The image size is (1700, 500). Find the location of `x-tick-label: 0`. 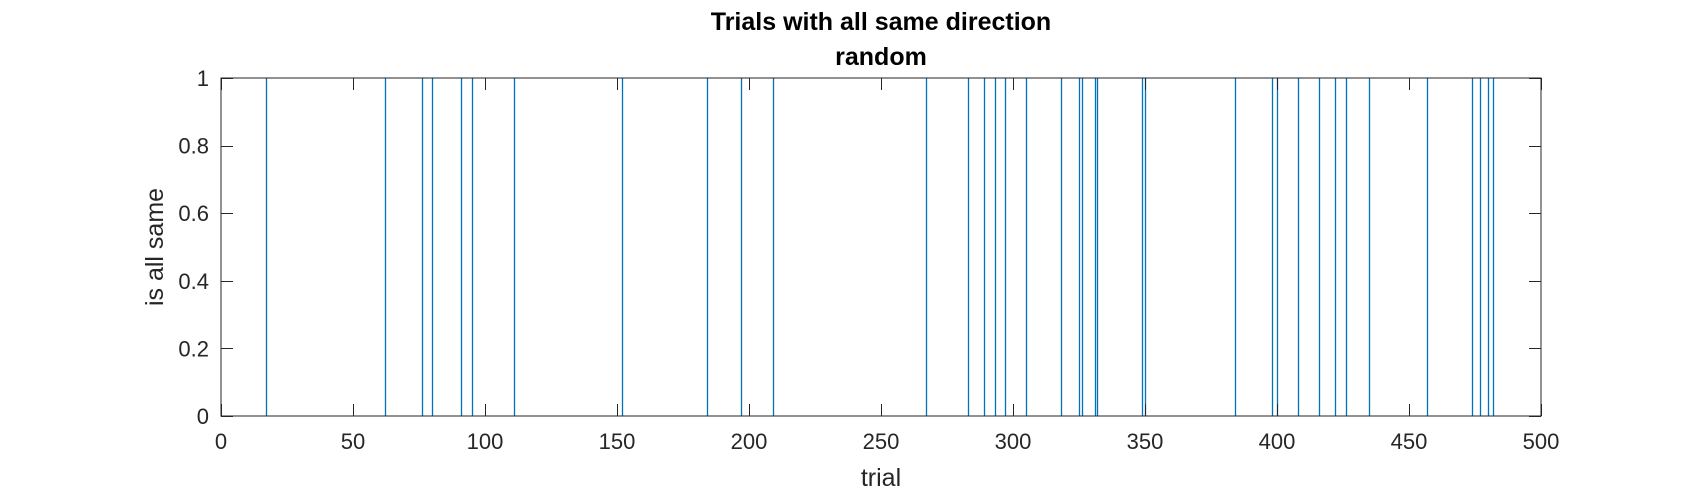

x-tick-label: 0 is located at coordinates (221, 441).